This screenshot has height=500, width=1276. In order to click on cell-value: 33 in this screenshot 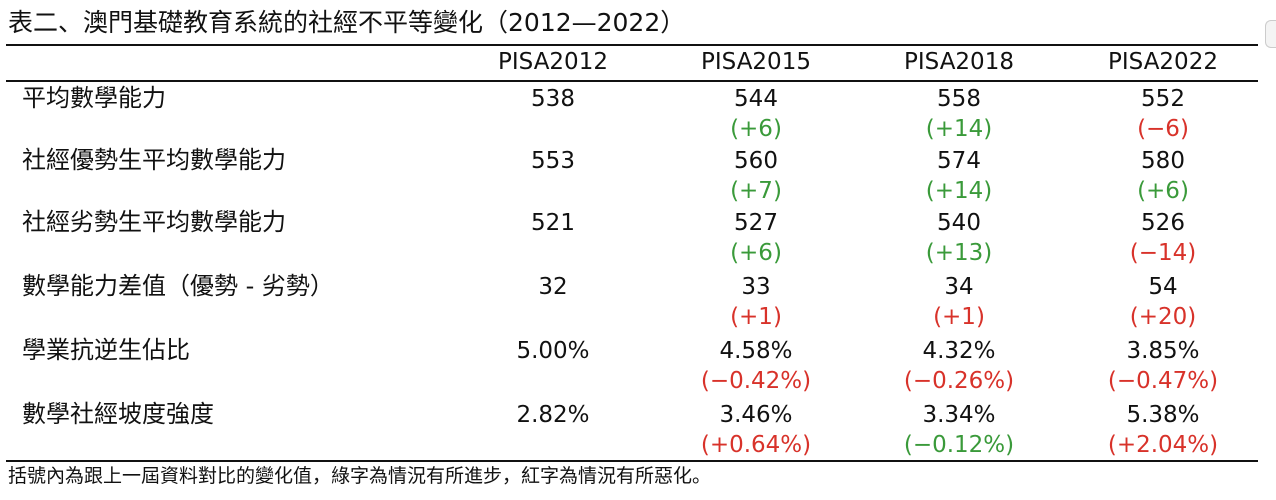, I will do `click(756, 287)`.